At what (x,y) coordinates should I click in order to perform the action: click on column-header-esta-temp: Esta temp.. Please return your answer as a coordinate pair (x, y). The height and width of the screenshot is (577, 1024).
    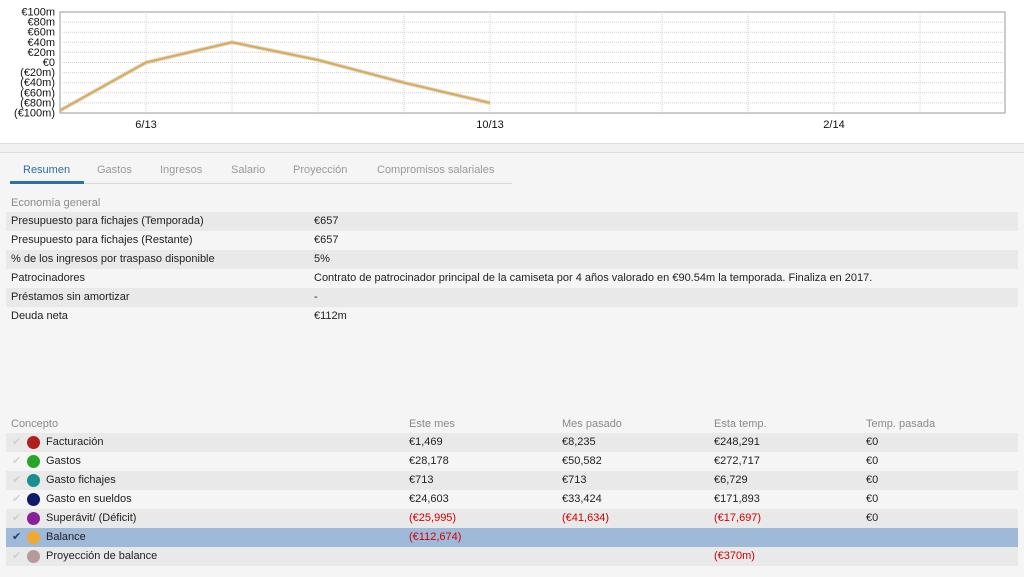
    Looking at the image, I should click on (740, 424).